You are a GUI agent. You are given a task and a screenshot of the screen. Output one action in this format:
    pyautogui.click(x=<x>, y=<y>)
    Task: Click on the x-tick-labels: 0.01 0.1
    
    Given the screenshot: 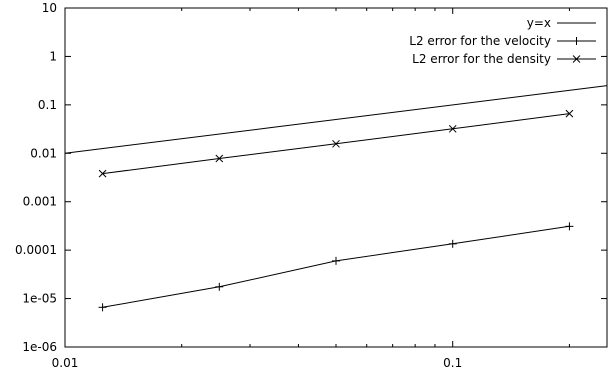 What is the action you would take?
    pyautogui.click(x=257, y=363)
    